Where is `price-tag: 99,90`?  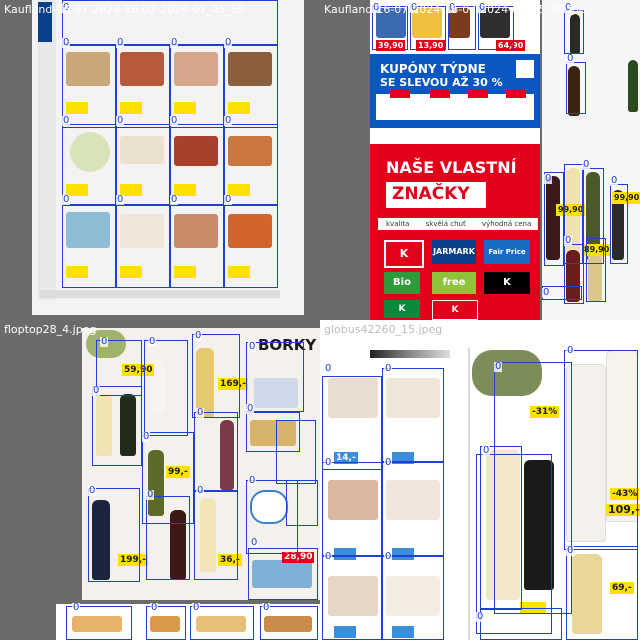
price-tag: 99,90 is located at coordinates (626, 198).